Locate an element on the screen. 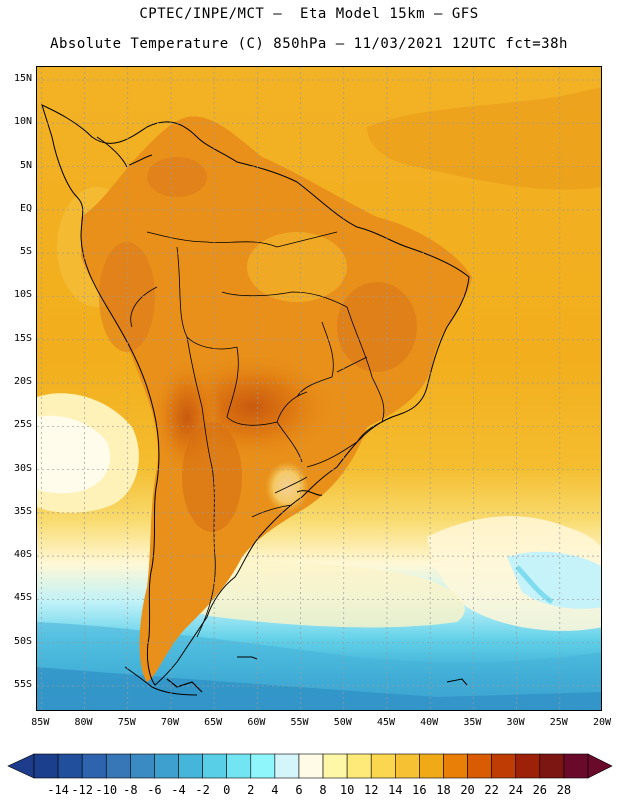 This screenshot has width=618, height=800. colorbar-label: -14 is located at coordinates (58, 790).